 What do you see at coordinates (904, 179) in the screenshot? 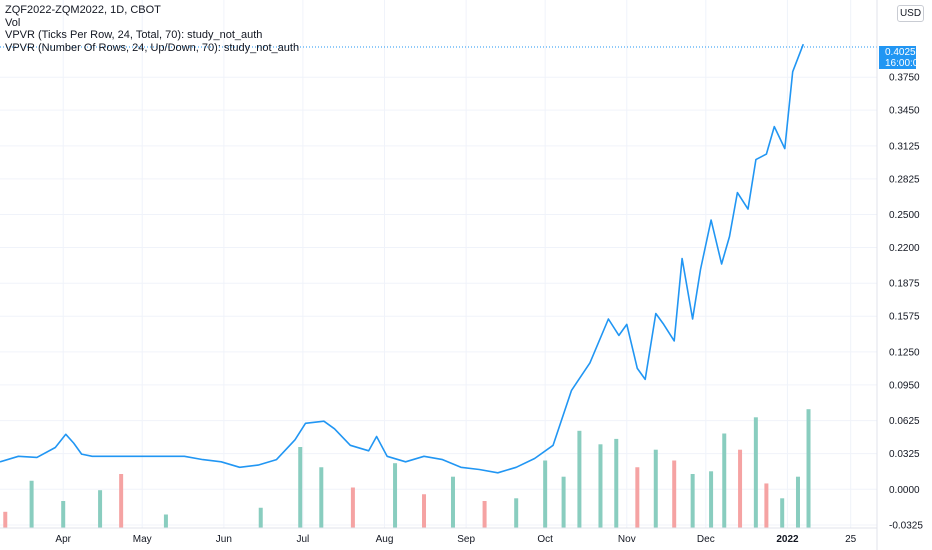
I see `price-axis-tick-label: 0.2825` at bounding box center [904, 179].